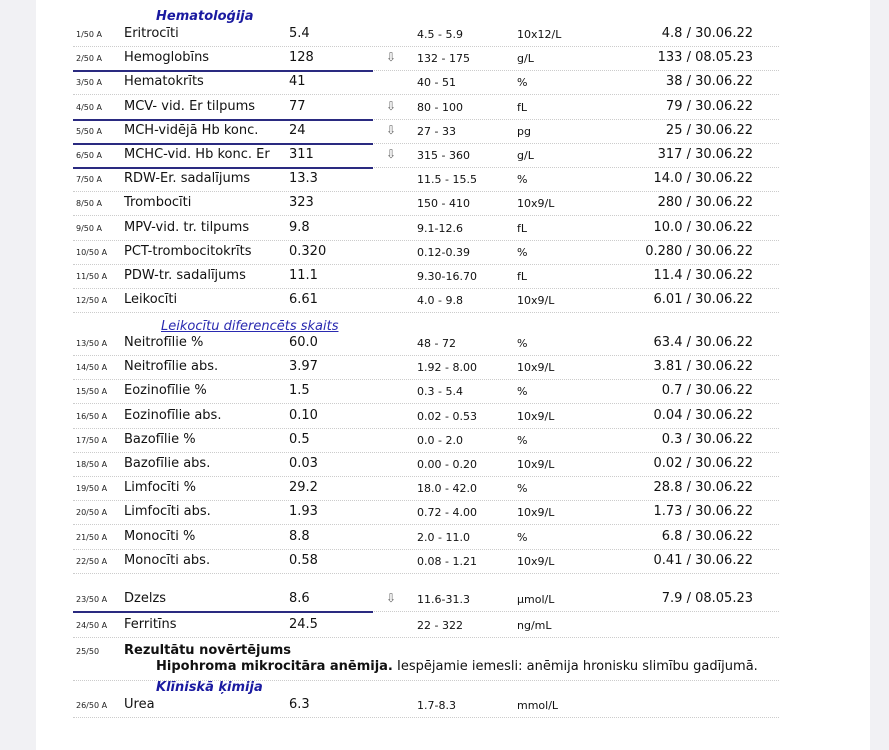 The height and width of the screenshot is (750, 889). What do you see at coordinates (89, 204) in the screenshot?
I see `row-code: 8/50 A` at bounding box center [89, 204].